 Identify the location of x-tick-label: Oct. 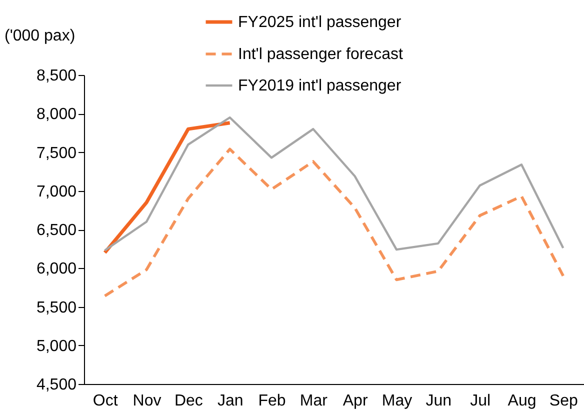
(105, 401).